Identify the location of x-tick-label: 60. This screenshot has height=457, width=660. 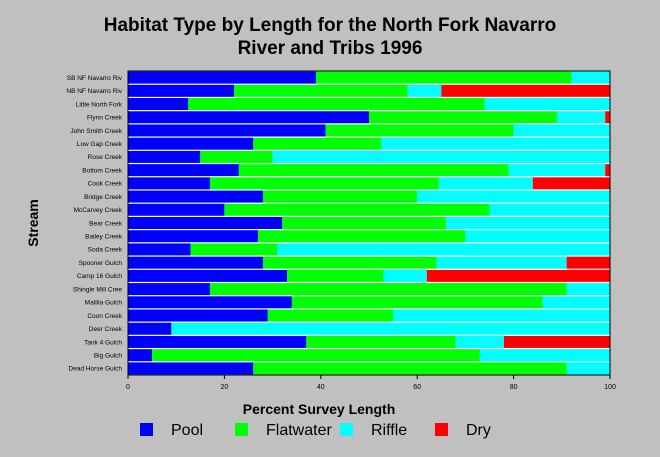
(417, 387).